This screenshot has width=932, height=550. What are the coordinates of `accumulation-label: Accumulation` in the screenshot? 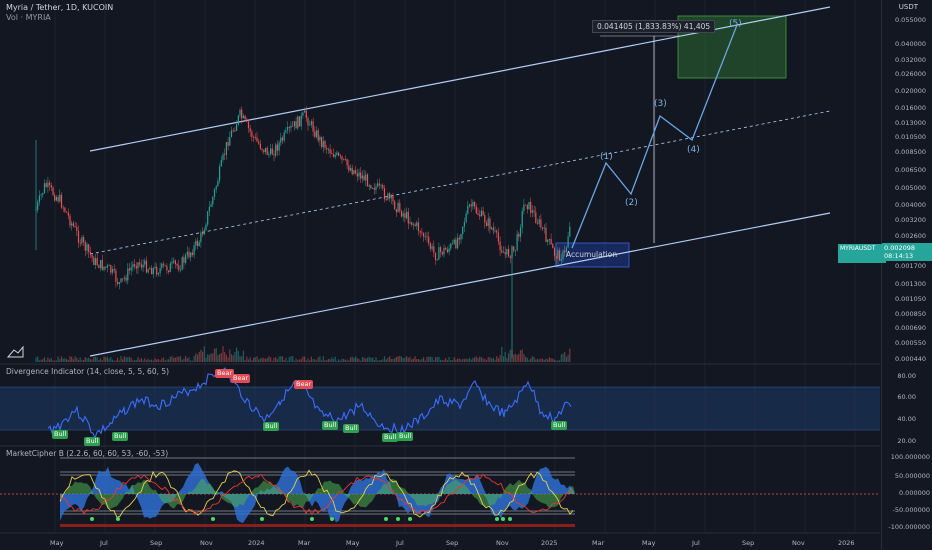 It's located at (592, 254).